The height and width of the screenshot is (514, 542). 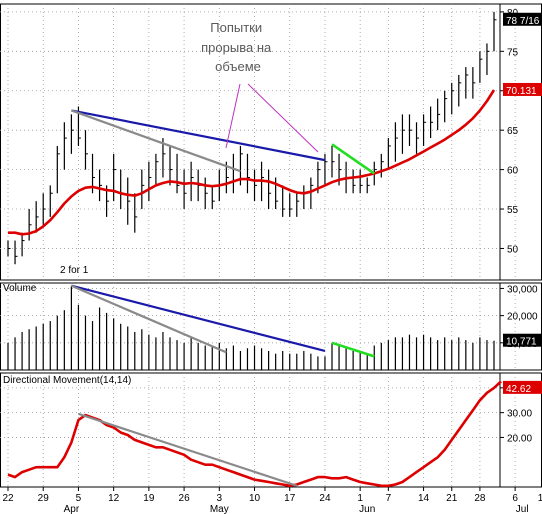 I want to click on volume-value-tag: 10,771, so click(x=521, y=342).